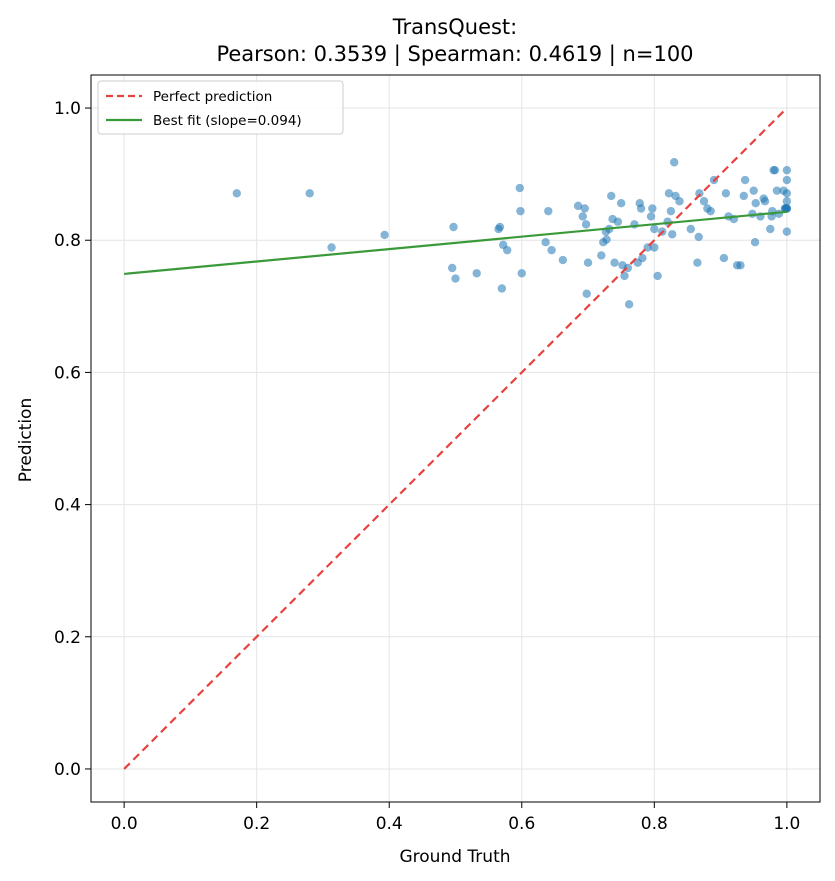 The image size is (835, 881). What do you see at coordinates (67, 770) in the screenshot?
I see `y-tick-label: 0.0` at bounding box center [67, 770].